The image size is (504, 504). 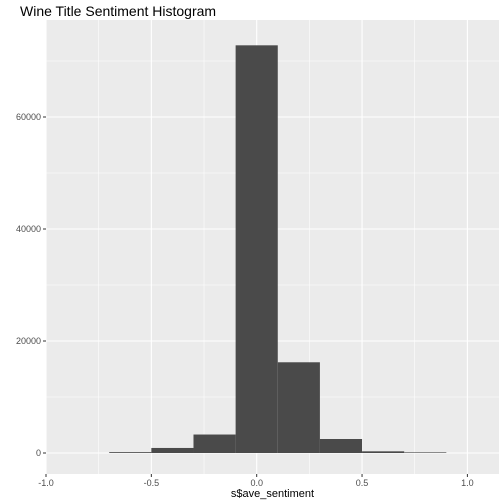 What do you see at coordinates (467, 483) in the screenshot?
I see `x-tick-label: 1.0` at bounding box center [467, 483].